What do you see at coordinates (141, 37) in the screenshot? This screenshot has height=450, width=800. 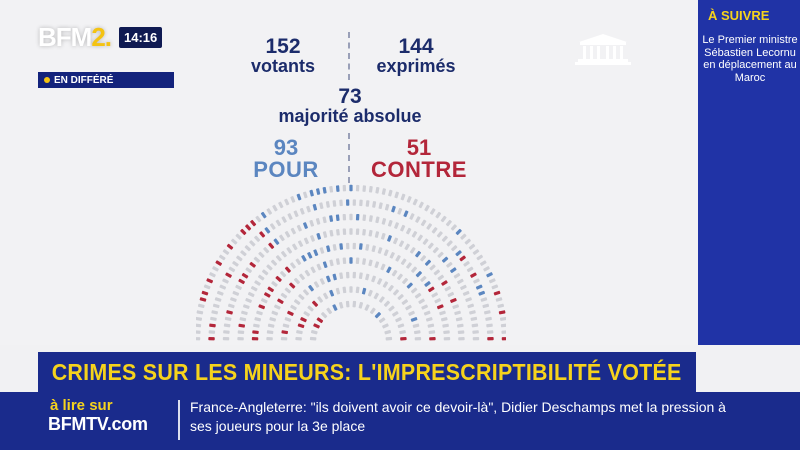 I see `broadcast-clock: 14:16` at bounding box center [141, 37].